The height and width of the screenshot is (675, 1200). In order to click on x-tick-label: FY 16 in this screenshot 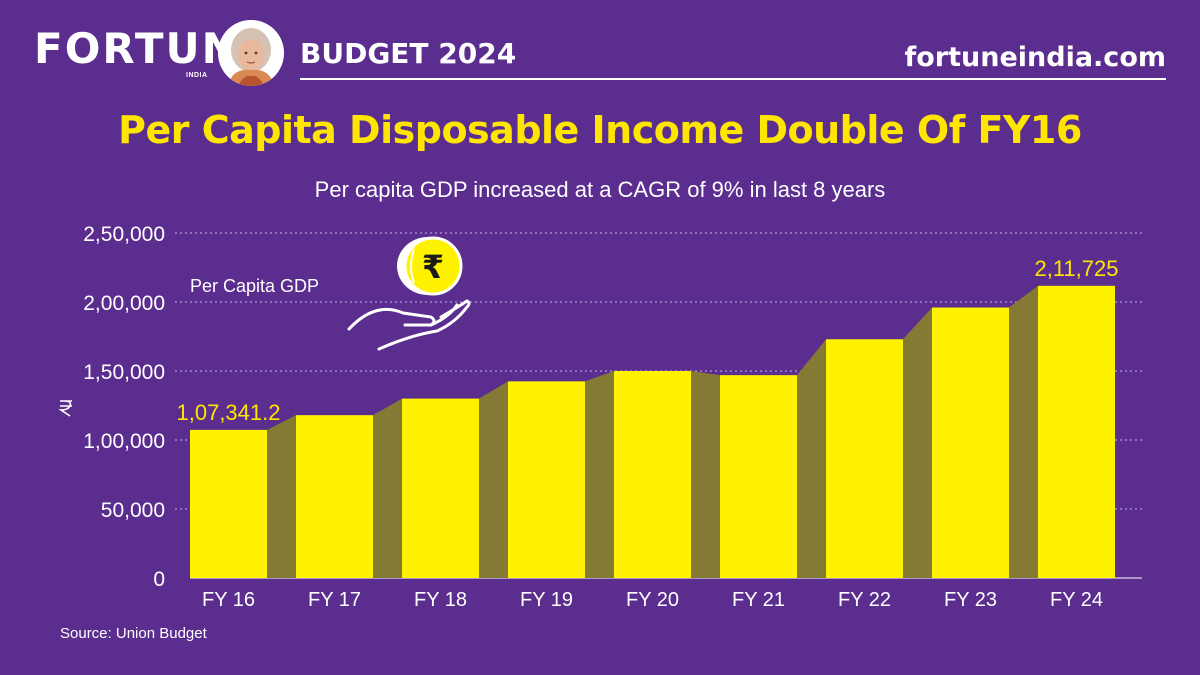, I will do `click(228, 600)`.